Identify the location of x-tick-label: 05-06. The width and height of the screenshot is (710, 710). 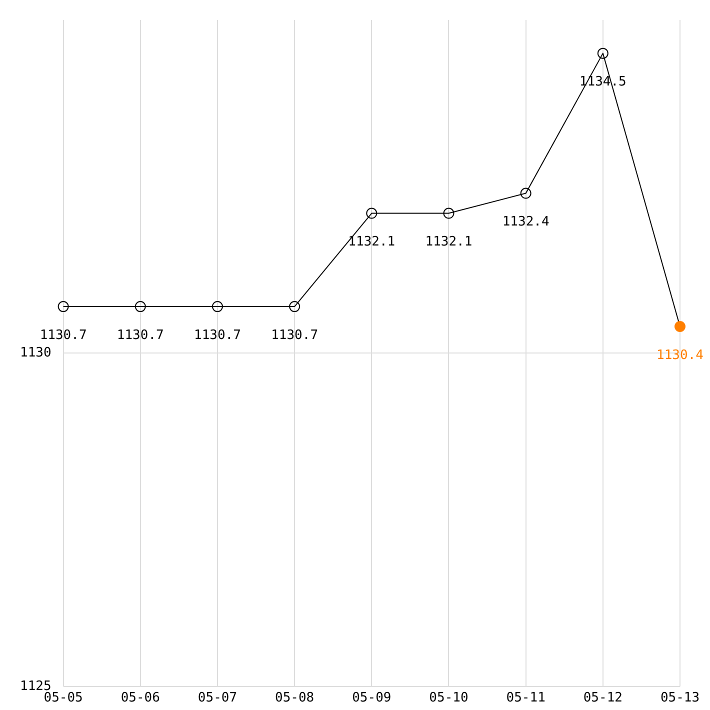
(140, 698).